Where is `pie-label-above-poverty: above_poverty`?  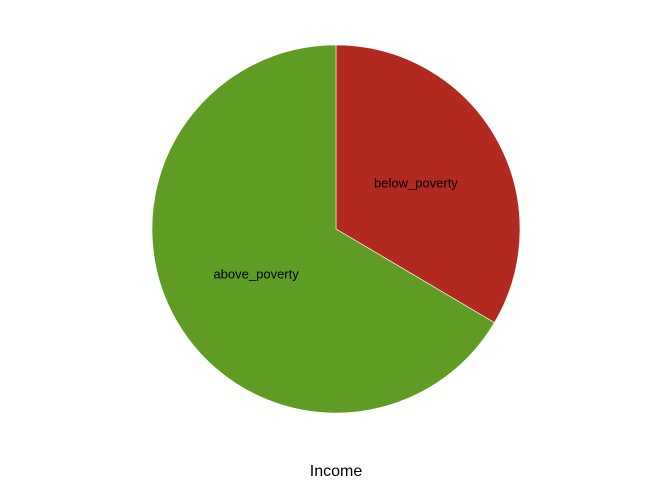 pie-label-above-poverty: above_poverty is located at coordinates (256, 274).